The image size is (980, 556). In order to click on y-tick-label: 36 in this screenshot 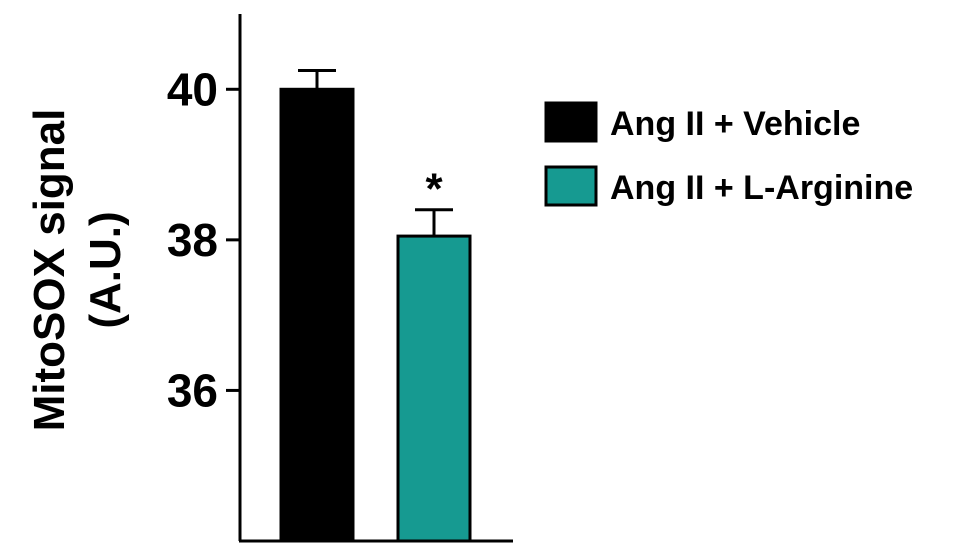, I will do `click(192, 390)`.